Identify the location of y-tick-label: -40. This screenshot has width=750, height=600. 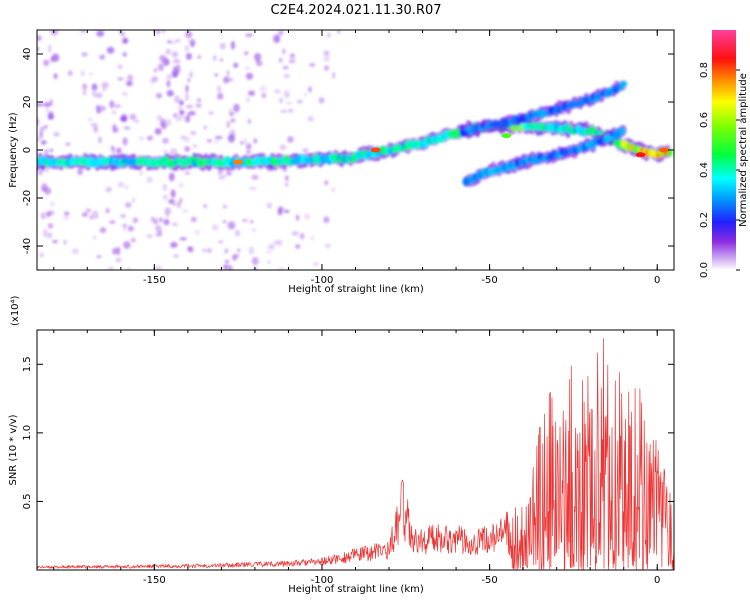
(27, 246).